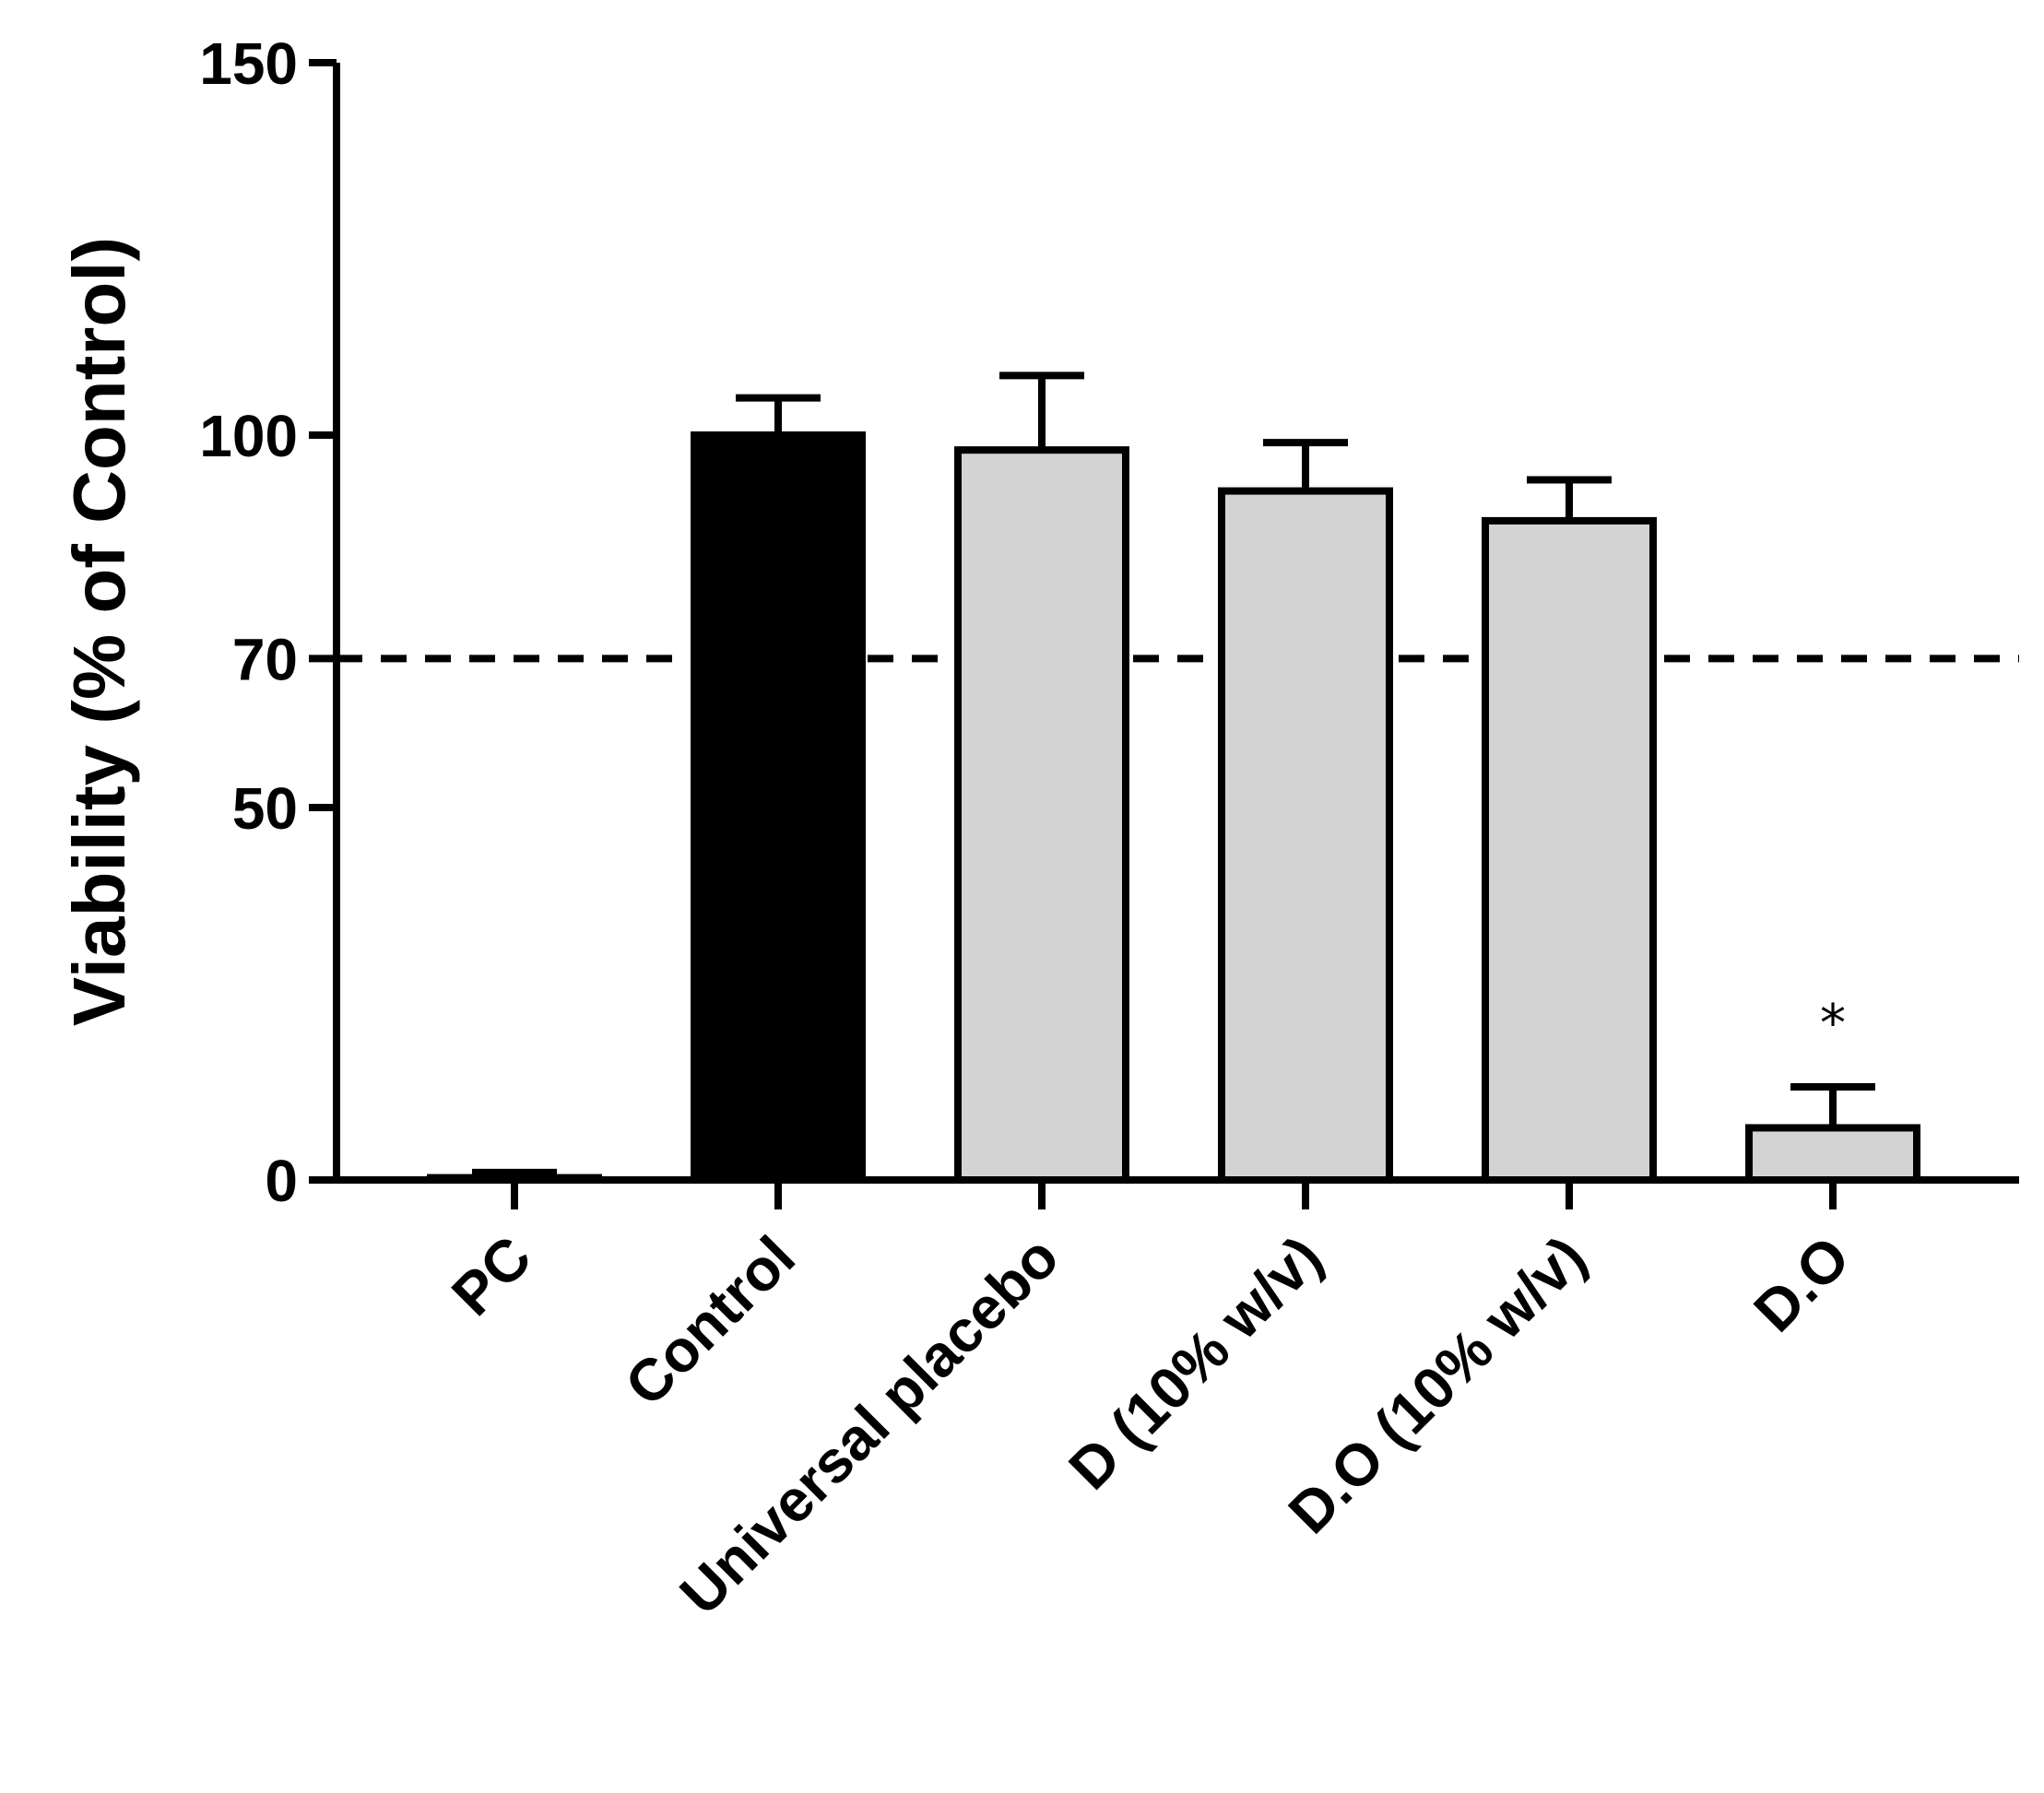 The image size is (2044, 1793). Describe the element at coordinates (265, 808) in the screenshot. I see `y-tick-label-50: 50` at that location.